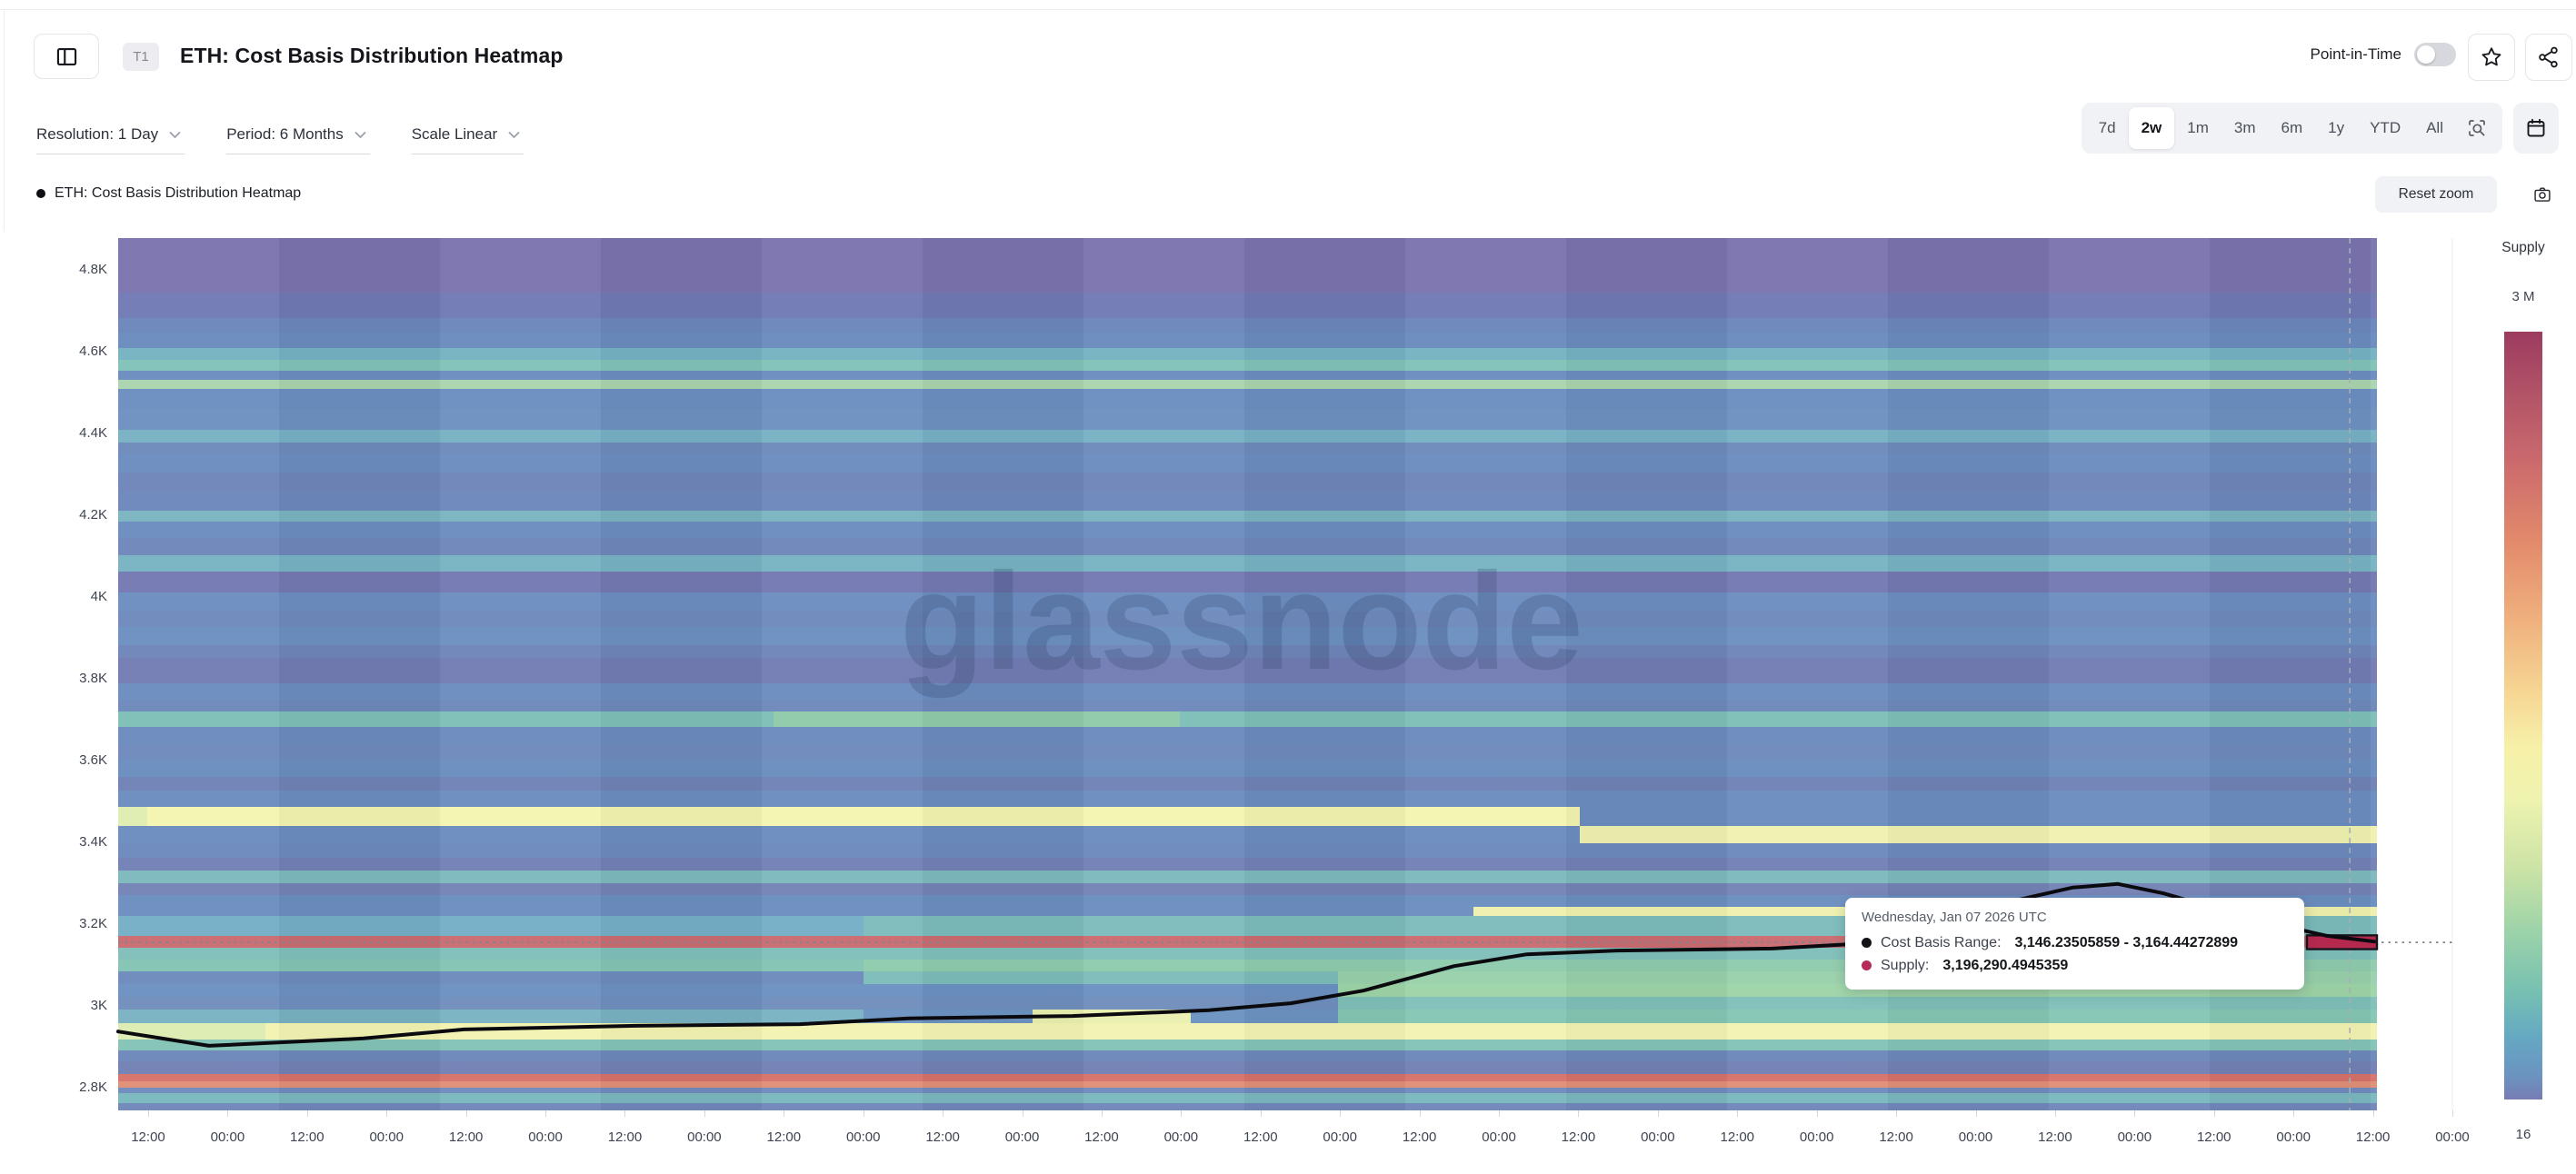  Describe the element at coordinates (2107, 128) in the screenshot. I see `range-button-7d: 7d` at that location.